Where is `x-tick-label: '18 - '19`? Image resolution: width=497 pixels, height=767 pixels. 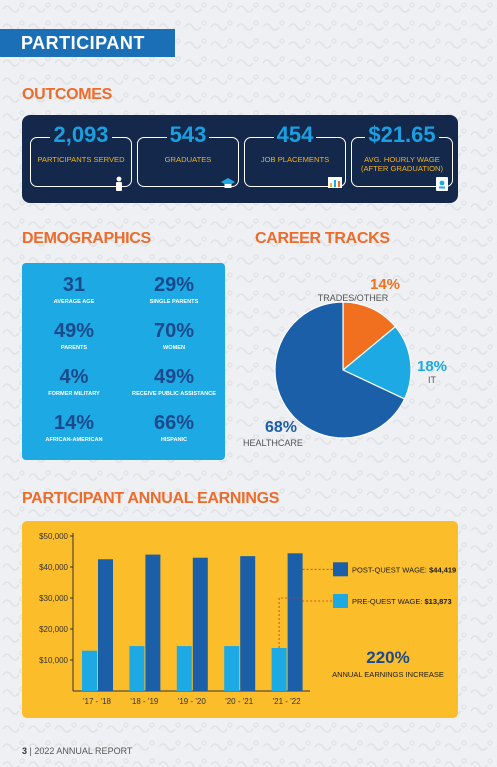
x-tick-label: '18 - '19 is located at coordinates (144, 701).